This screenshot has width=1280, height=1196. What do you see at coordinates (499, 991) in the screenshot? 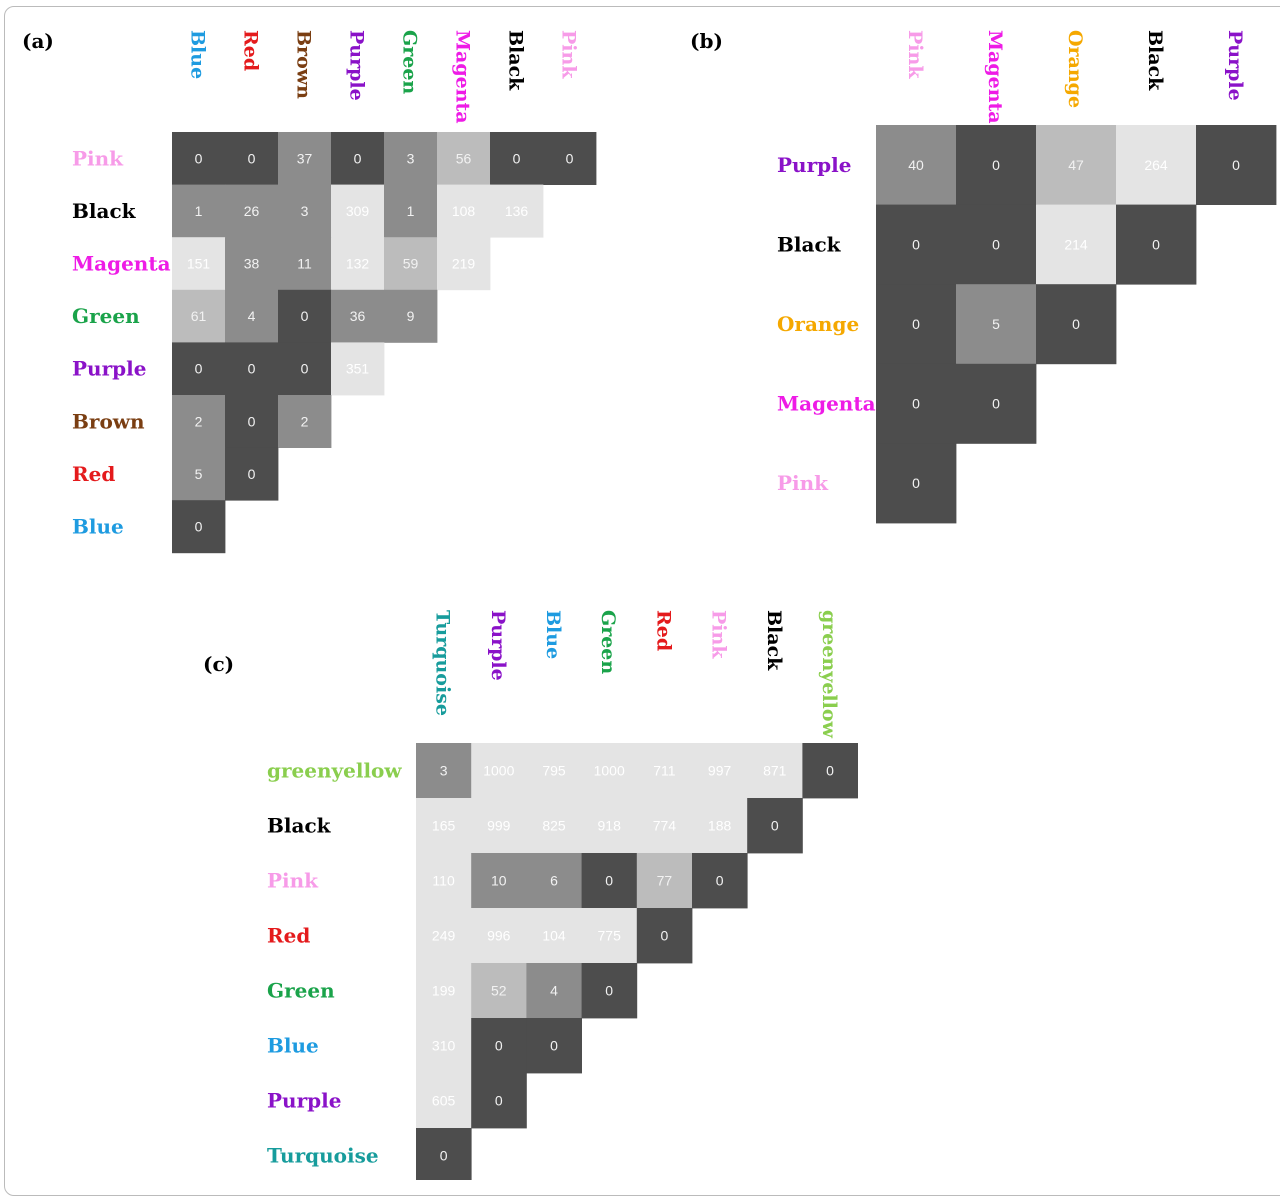
I see `cell-value-label: 52` at bounding box center [499, 991].